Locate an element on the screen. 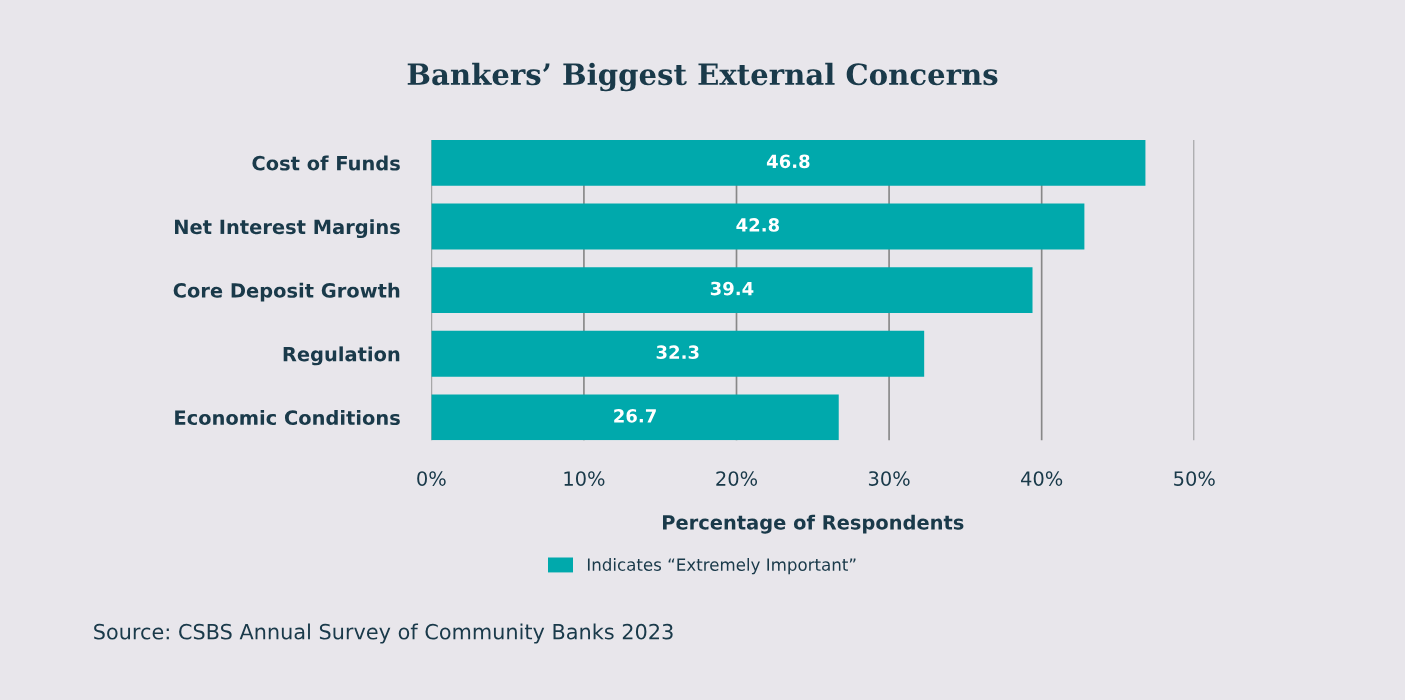 This screenshot has height=700, width=1405. x-tick-label: 40% is located at coordinates (1042, 478).